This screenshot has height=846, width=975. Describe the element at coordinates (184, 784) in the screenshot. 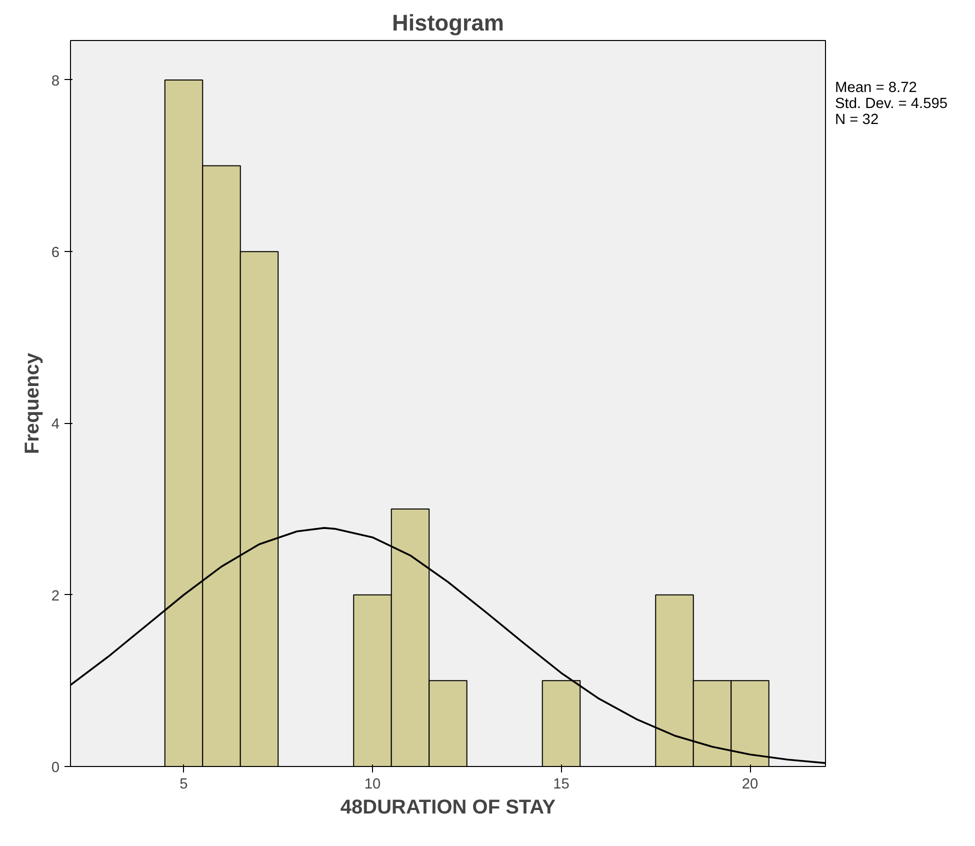

I see `x-tick-label: 5` at that location.